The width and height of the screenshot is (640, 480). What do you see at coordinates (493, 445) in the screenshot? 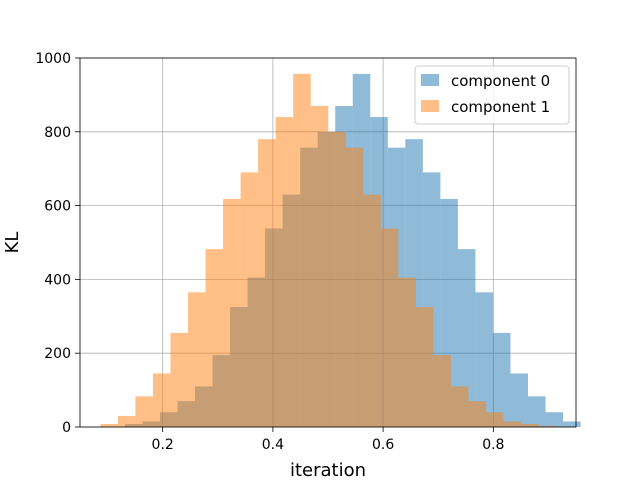
I see `x-tick-label-3: 0.8` at bounding box center [493, 445].